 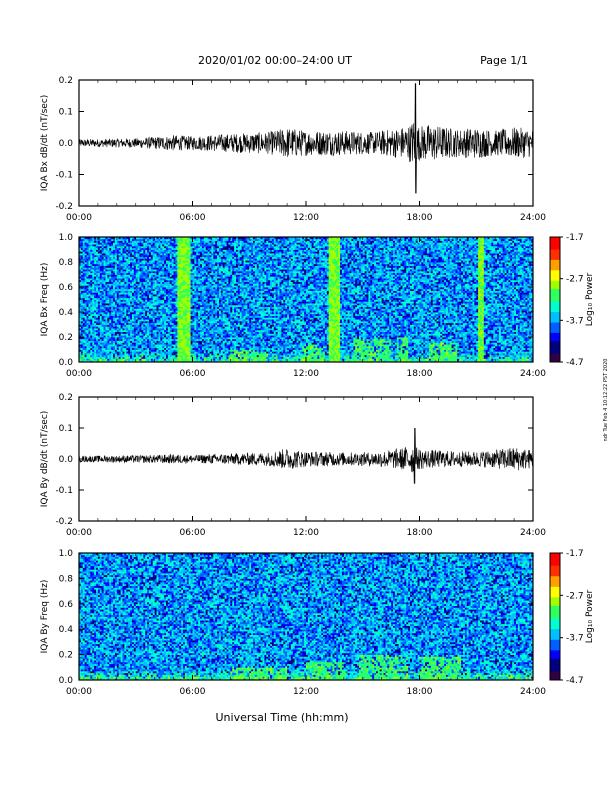 What do you see at coordinates (66, 81) in the screenshot?
I see `y-tick-label: 0.2` at bounding box center [66, 81].